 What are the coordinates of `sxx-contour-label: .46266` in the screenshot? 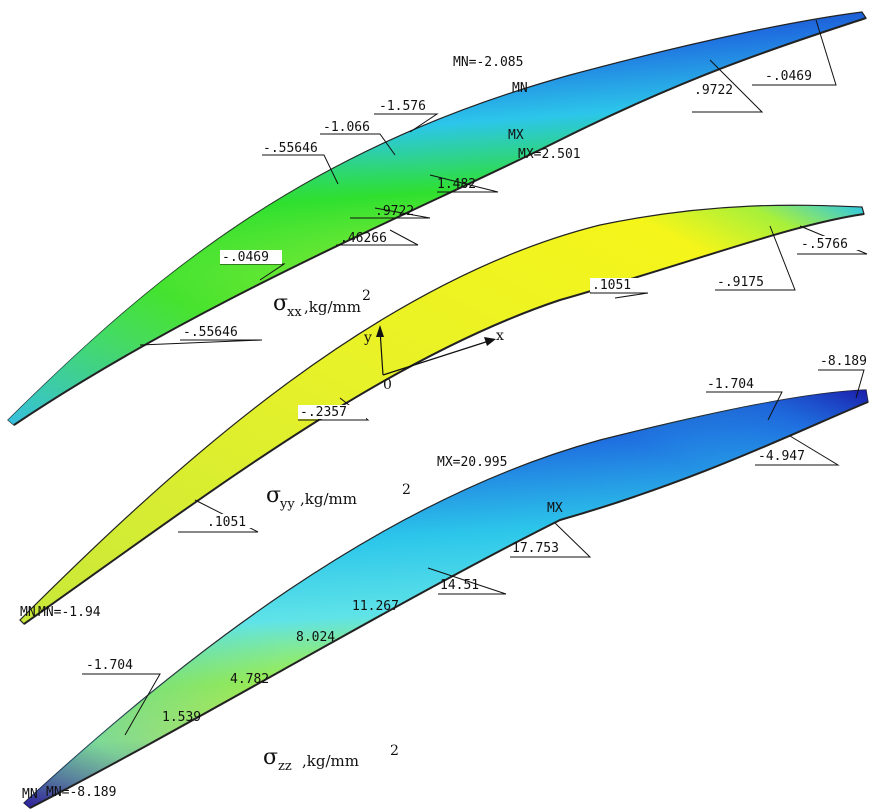 It's located at (363, 238).